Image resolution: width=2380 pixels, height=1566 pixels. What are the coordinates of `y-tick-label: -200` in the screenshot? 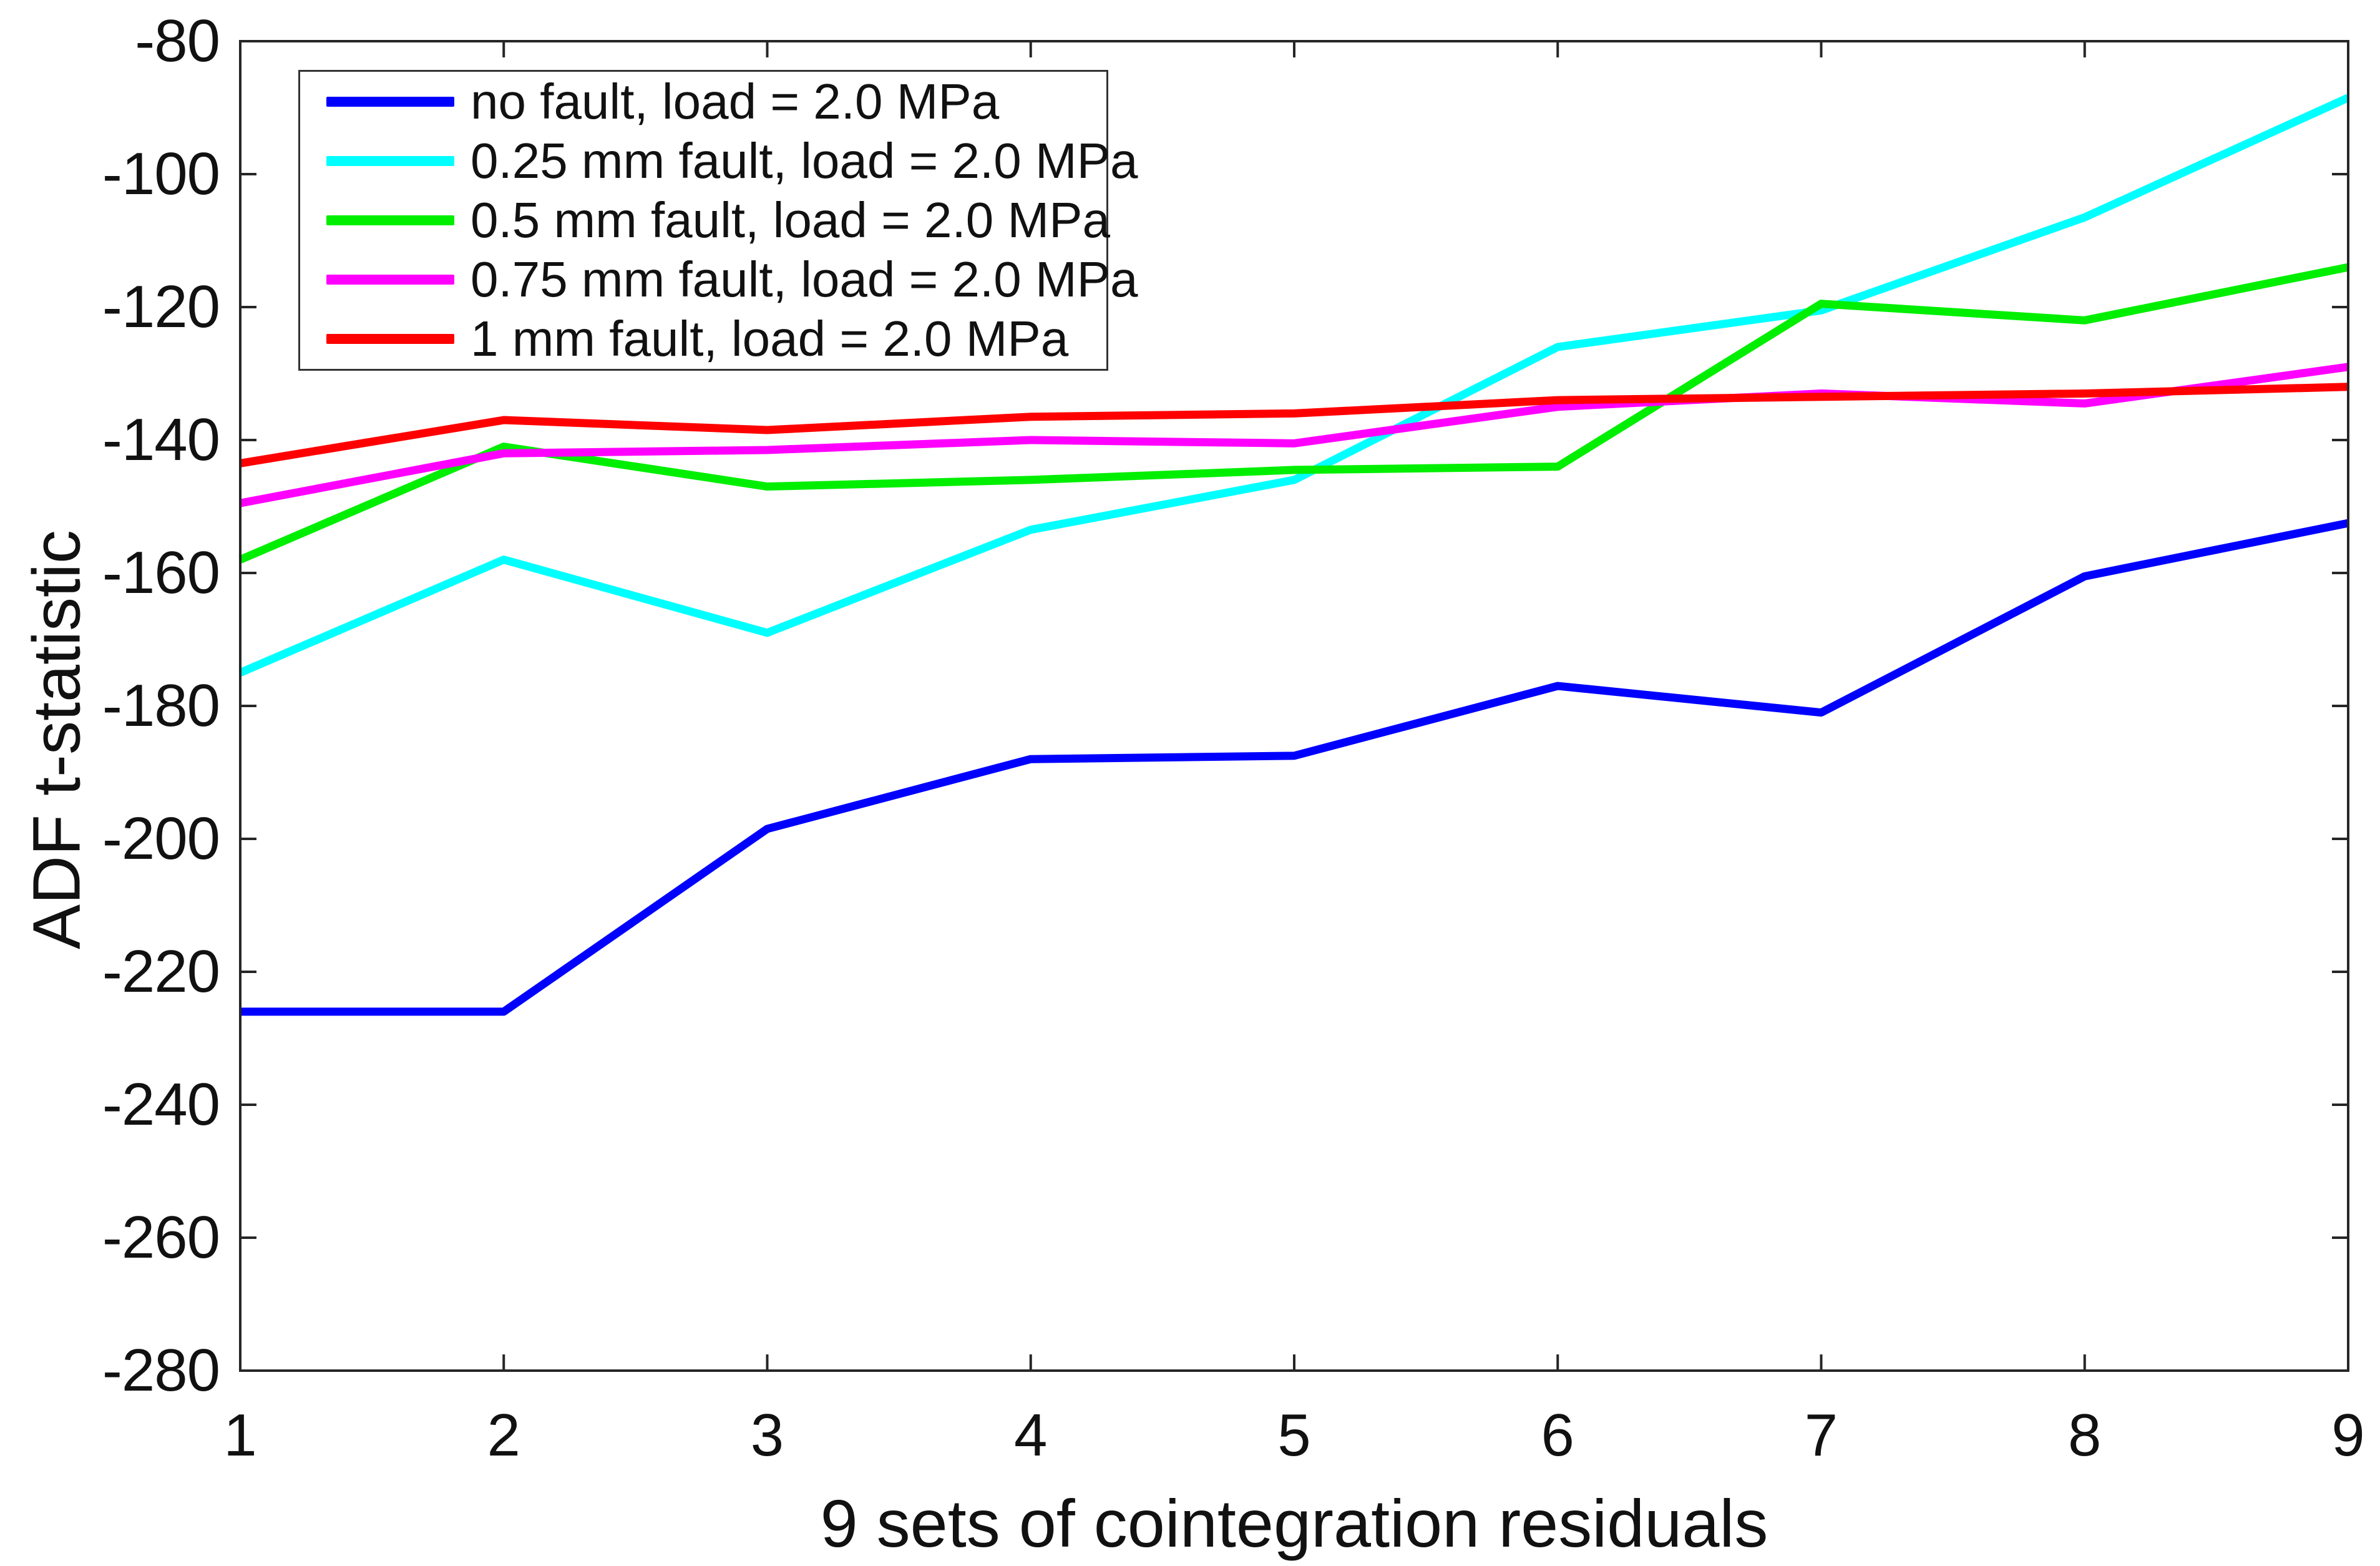 It's located at (161, 838).